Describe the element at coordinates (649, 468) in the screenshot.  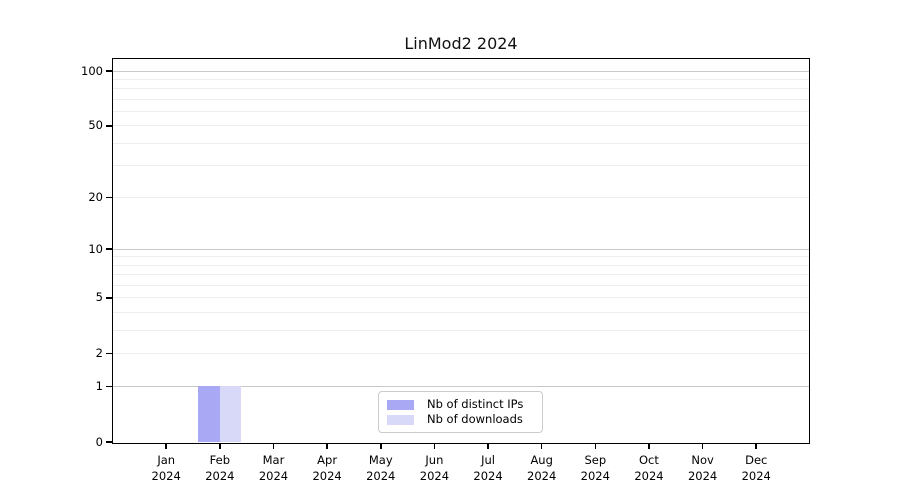
I see `x-tick-label-oct-2024: Oct 2024` at that location.